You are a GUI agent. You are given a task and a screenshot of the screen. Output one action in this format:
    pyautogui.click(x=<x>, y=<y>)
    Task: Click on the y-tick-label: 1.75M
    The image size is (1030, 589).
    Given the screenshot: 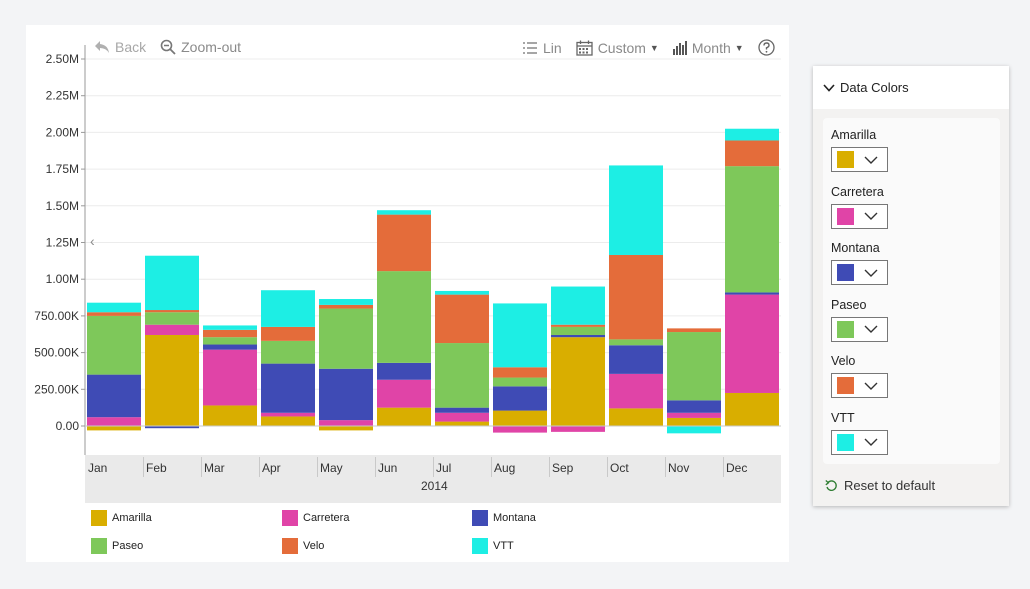 What is the action you would take?
    pyautogui.click(x=62, y=169)
    